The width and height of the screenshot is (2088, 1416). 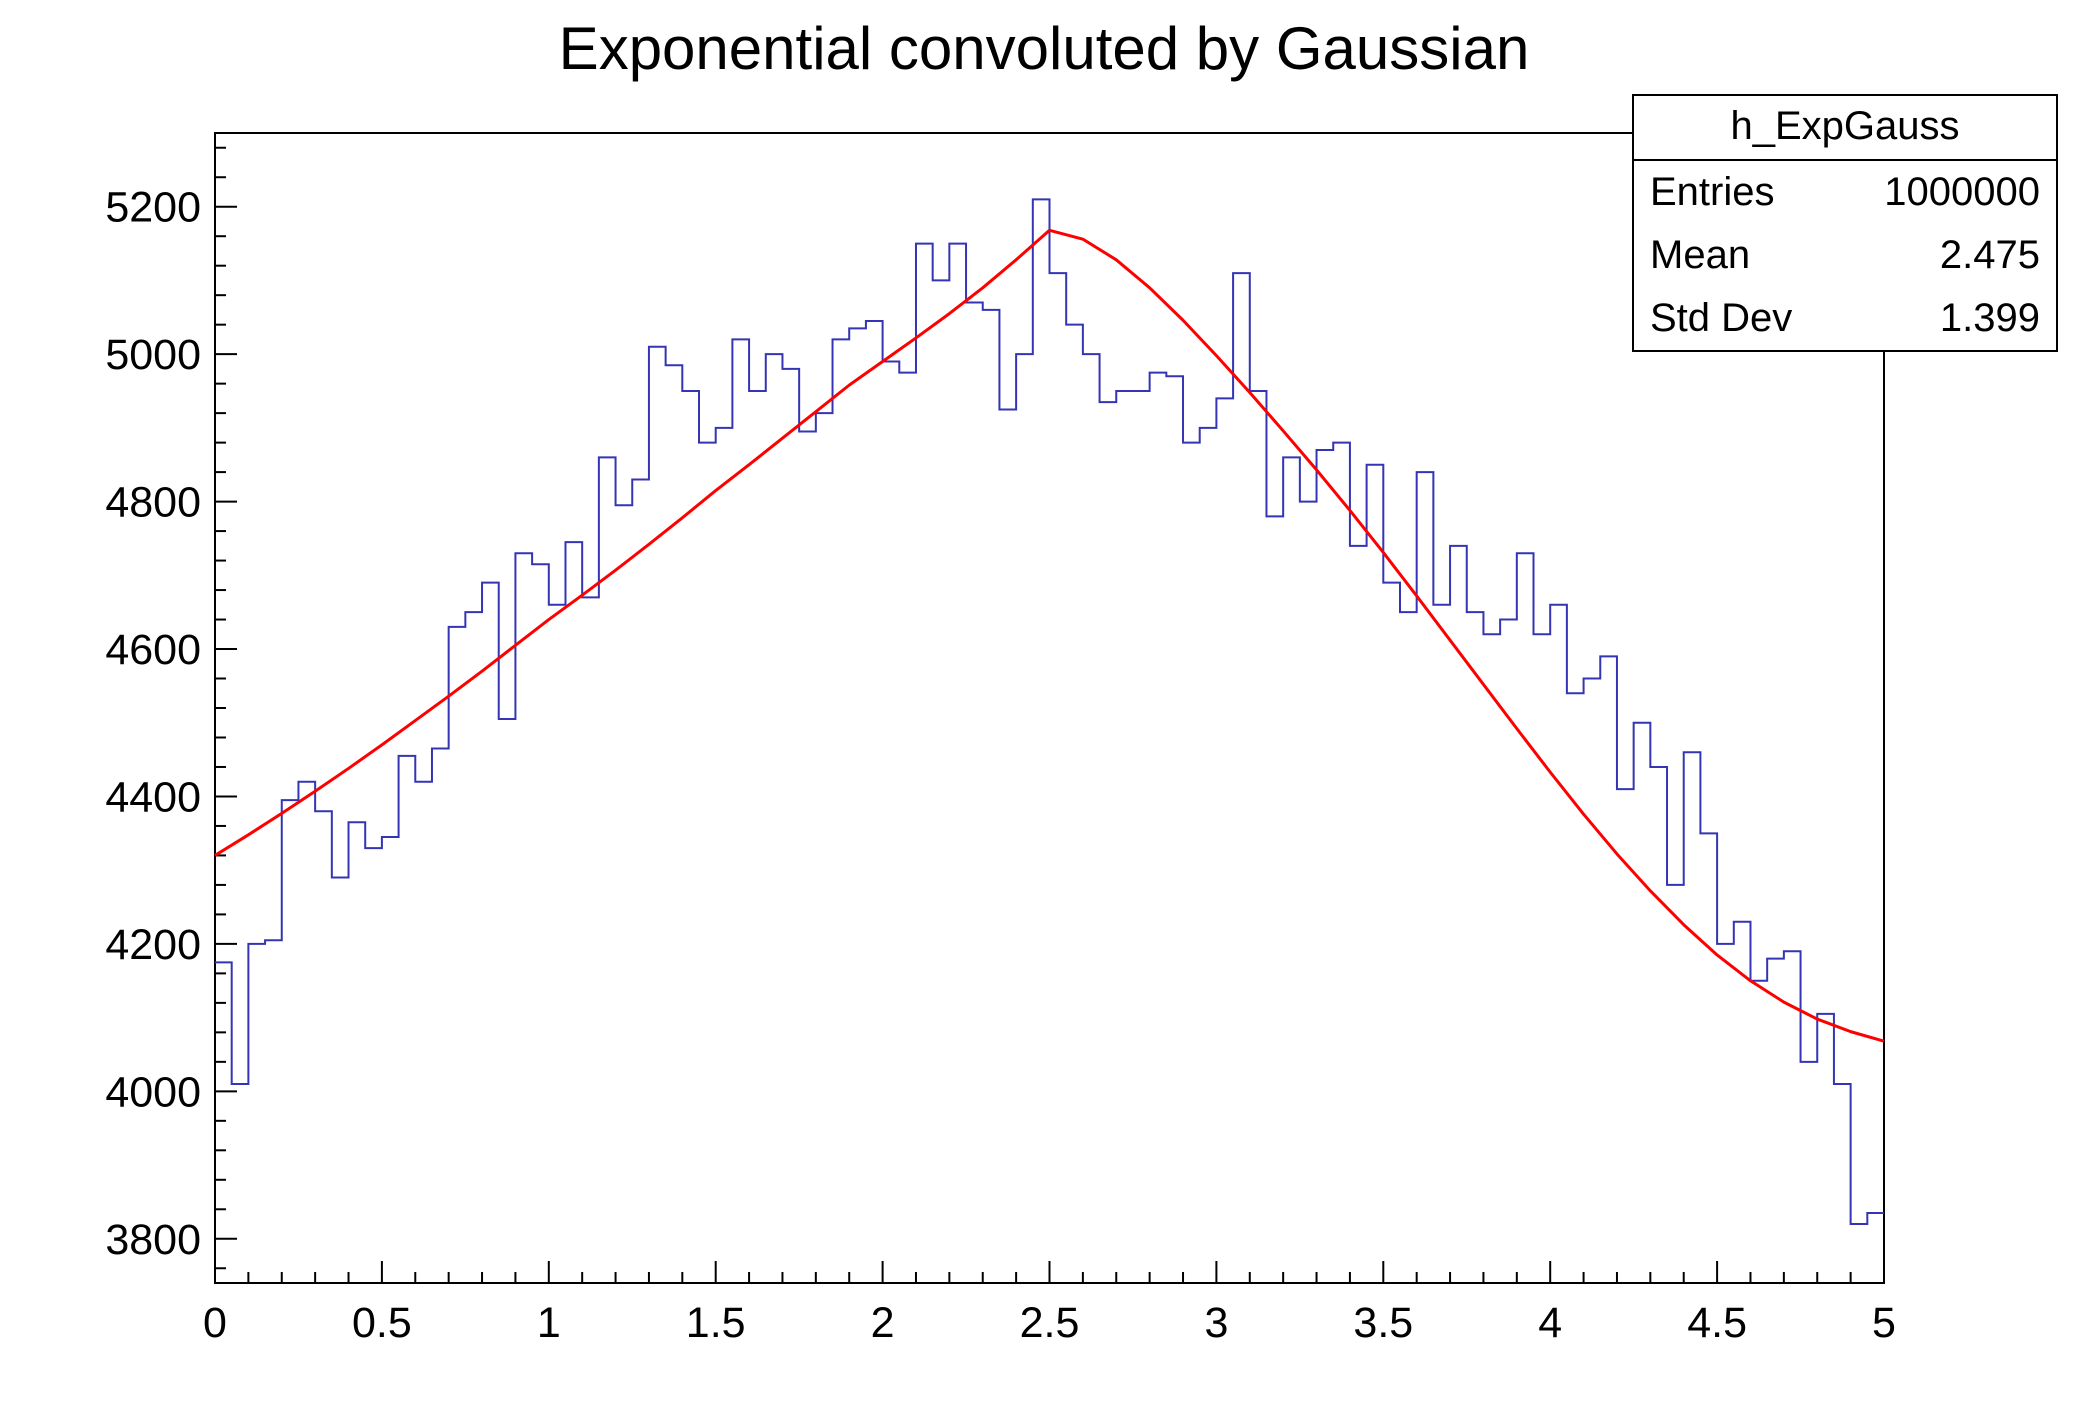 What do you see at coordinates (1845, 255) in the screenshot?
I see `stats-row-mean: Mean 2.475` at bounding box center [1845, 255].